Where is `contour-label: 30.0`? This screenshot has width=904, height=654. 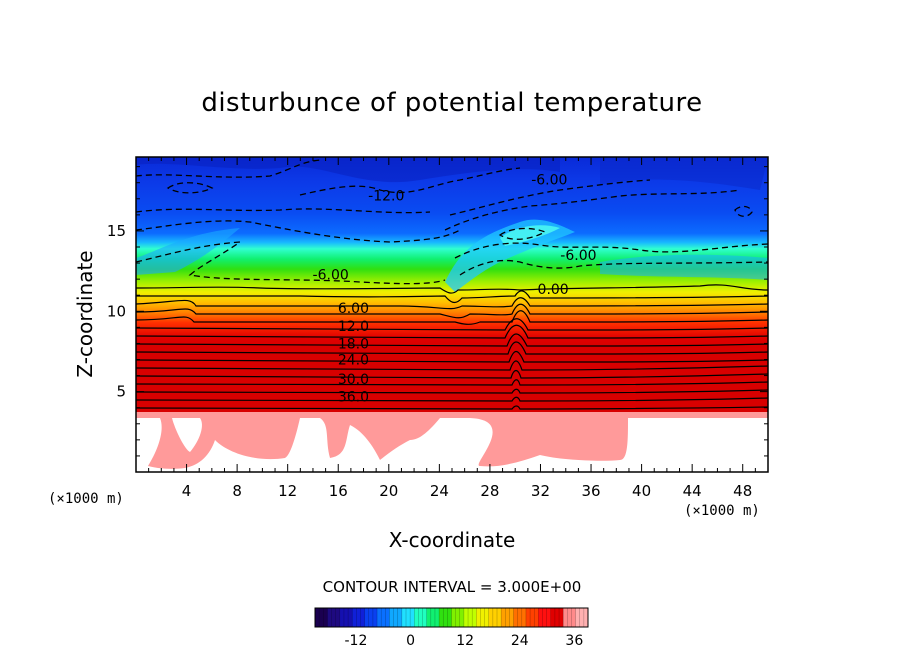 contour-label: 30.0 is located at coordinates (353, 380).